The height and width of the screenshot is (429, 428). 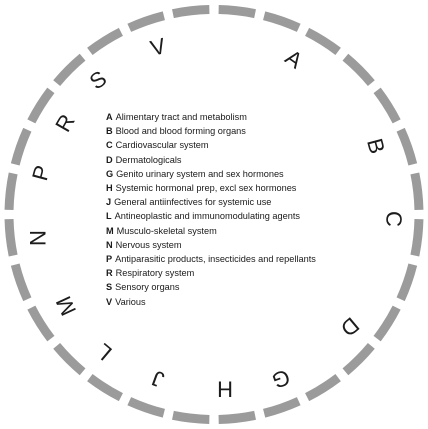 I want to click on ring-letter-c: C, so click(x=394, y=219).